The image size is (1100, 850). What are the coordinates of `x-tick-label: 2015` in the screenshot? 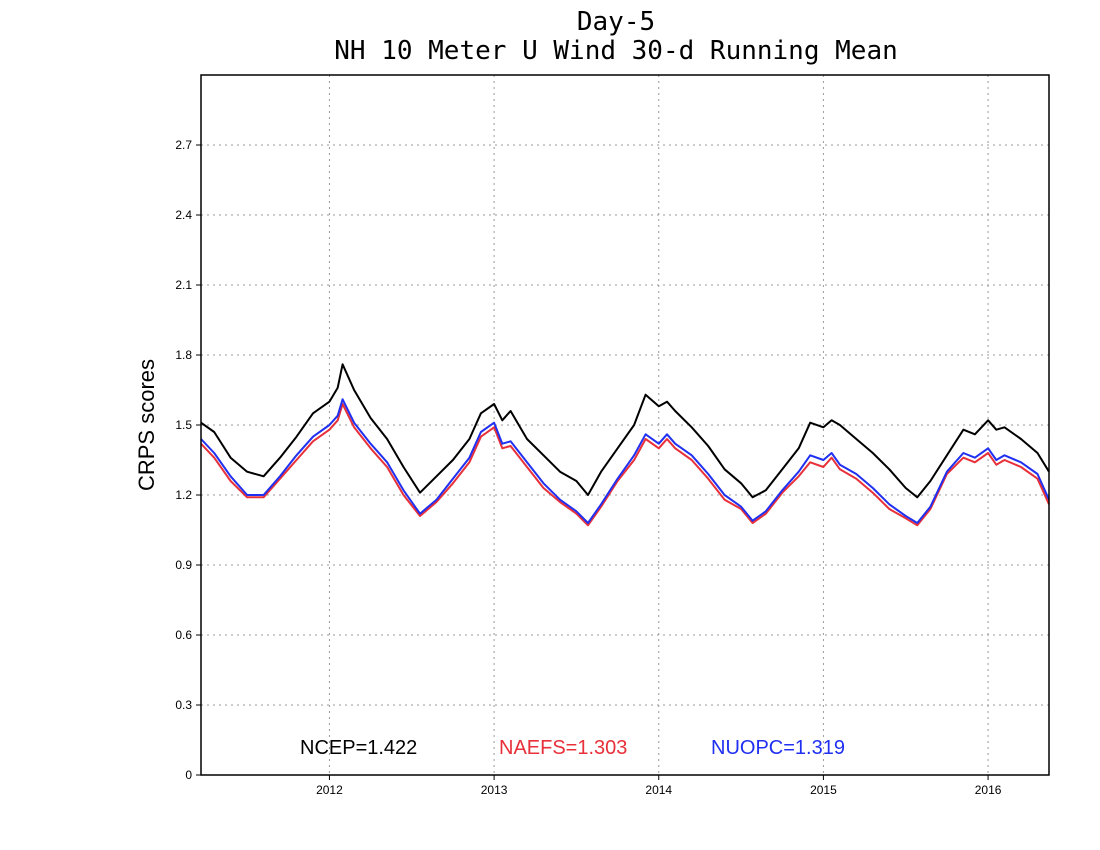 It's located at (823, 790).